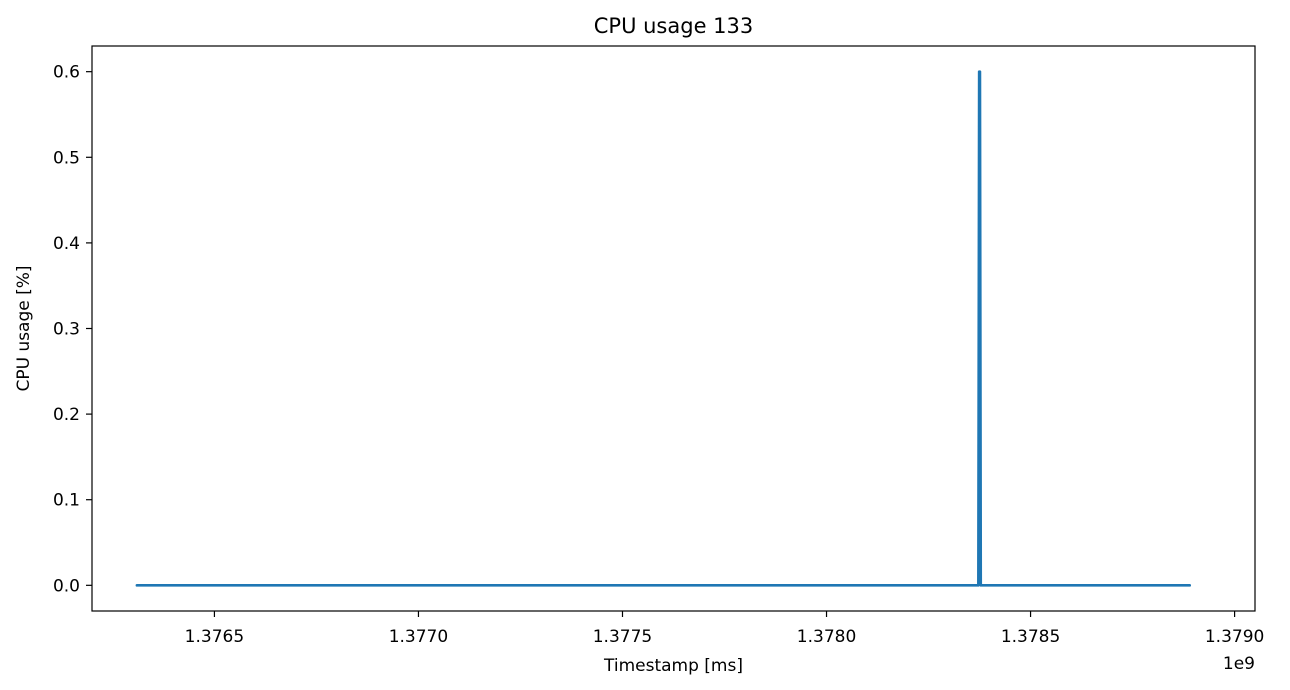  Describe the element at coordinates (66, 501) in the screenshot. I see `y-tick-label: 0.1` at that location.